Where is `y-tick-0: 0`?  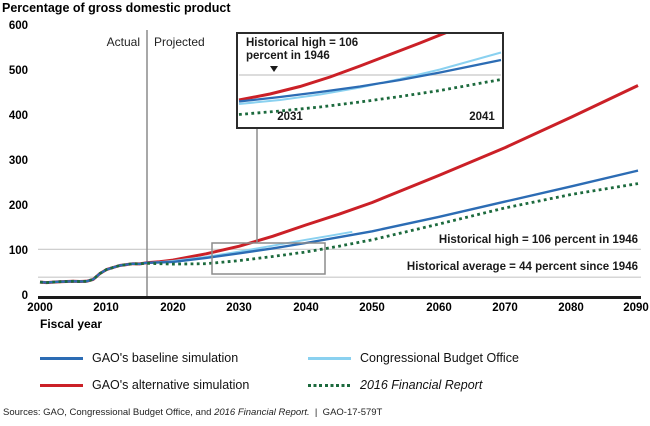 y-tick-0: 0 is located at coordinates (24, 296).